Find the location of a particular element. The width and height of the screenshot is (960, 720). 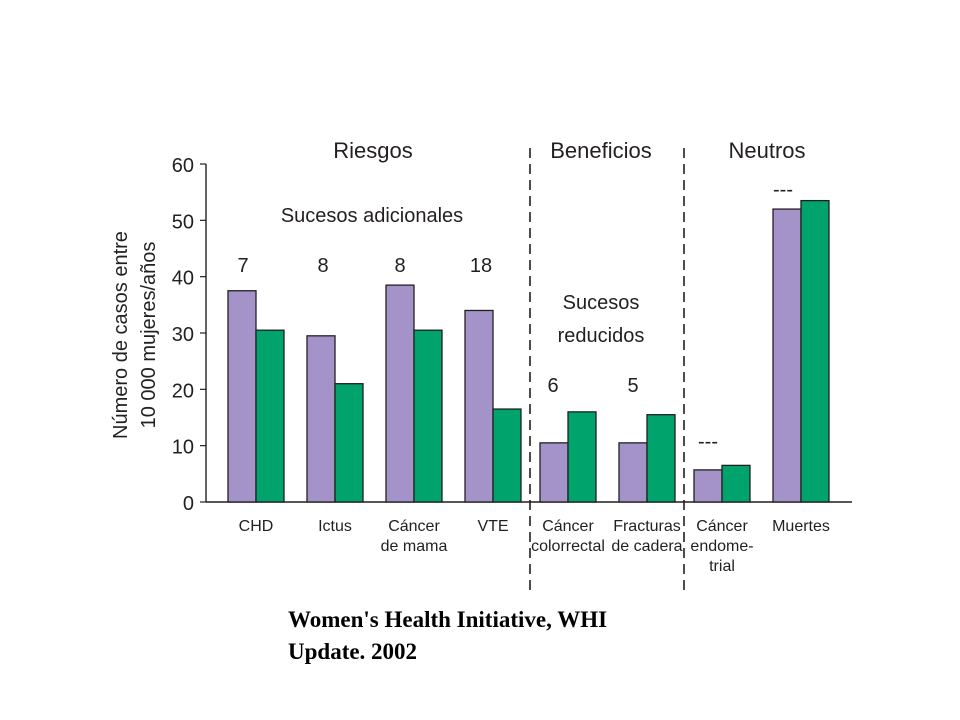

caption-line-2: Update. 2002 is located at coordinates (353, 651).